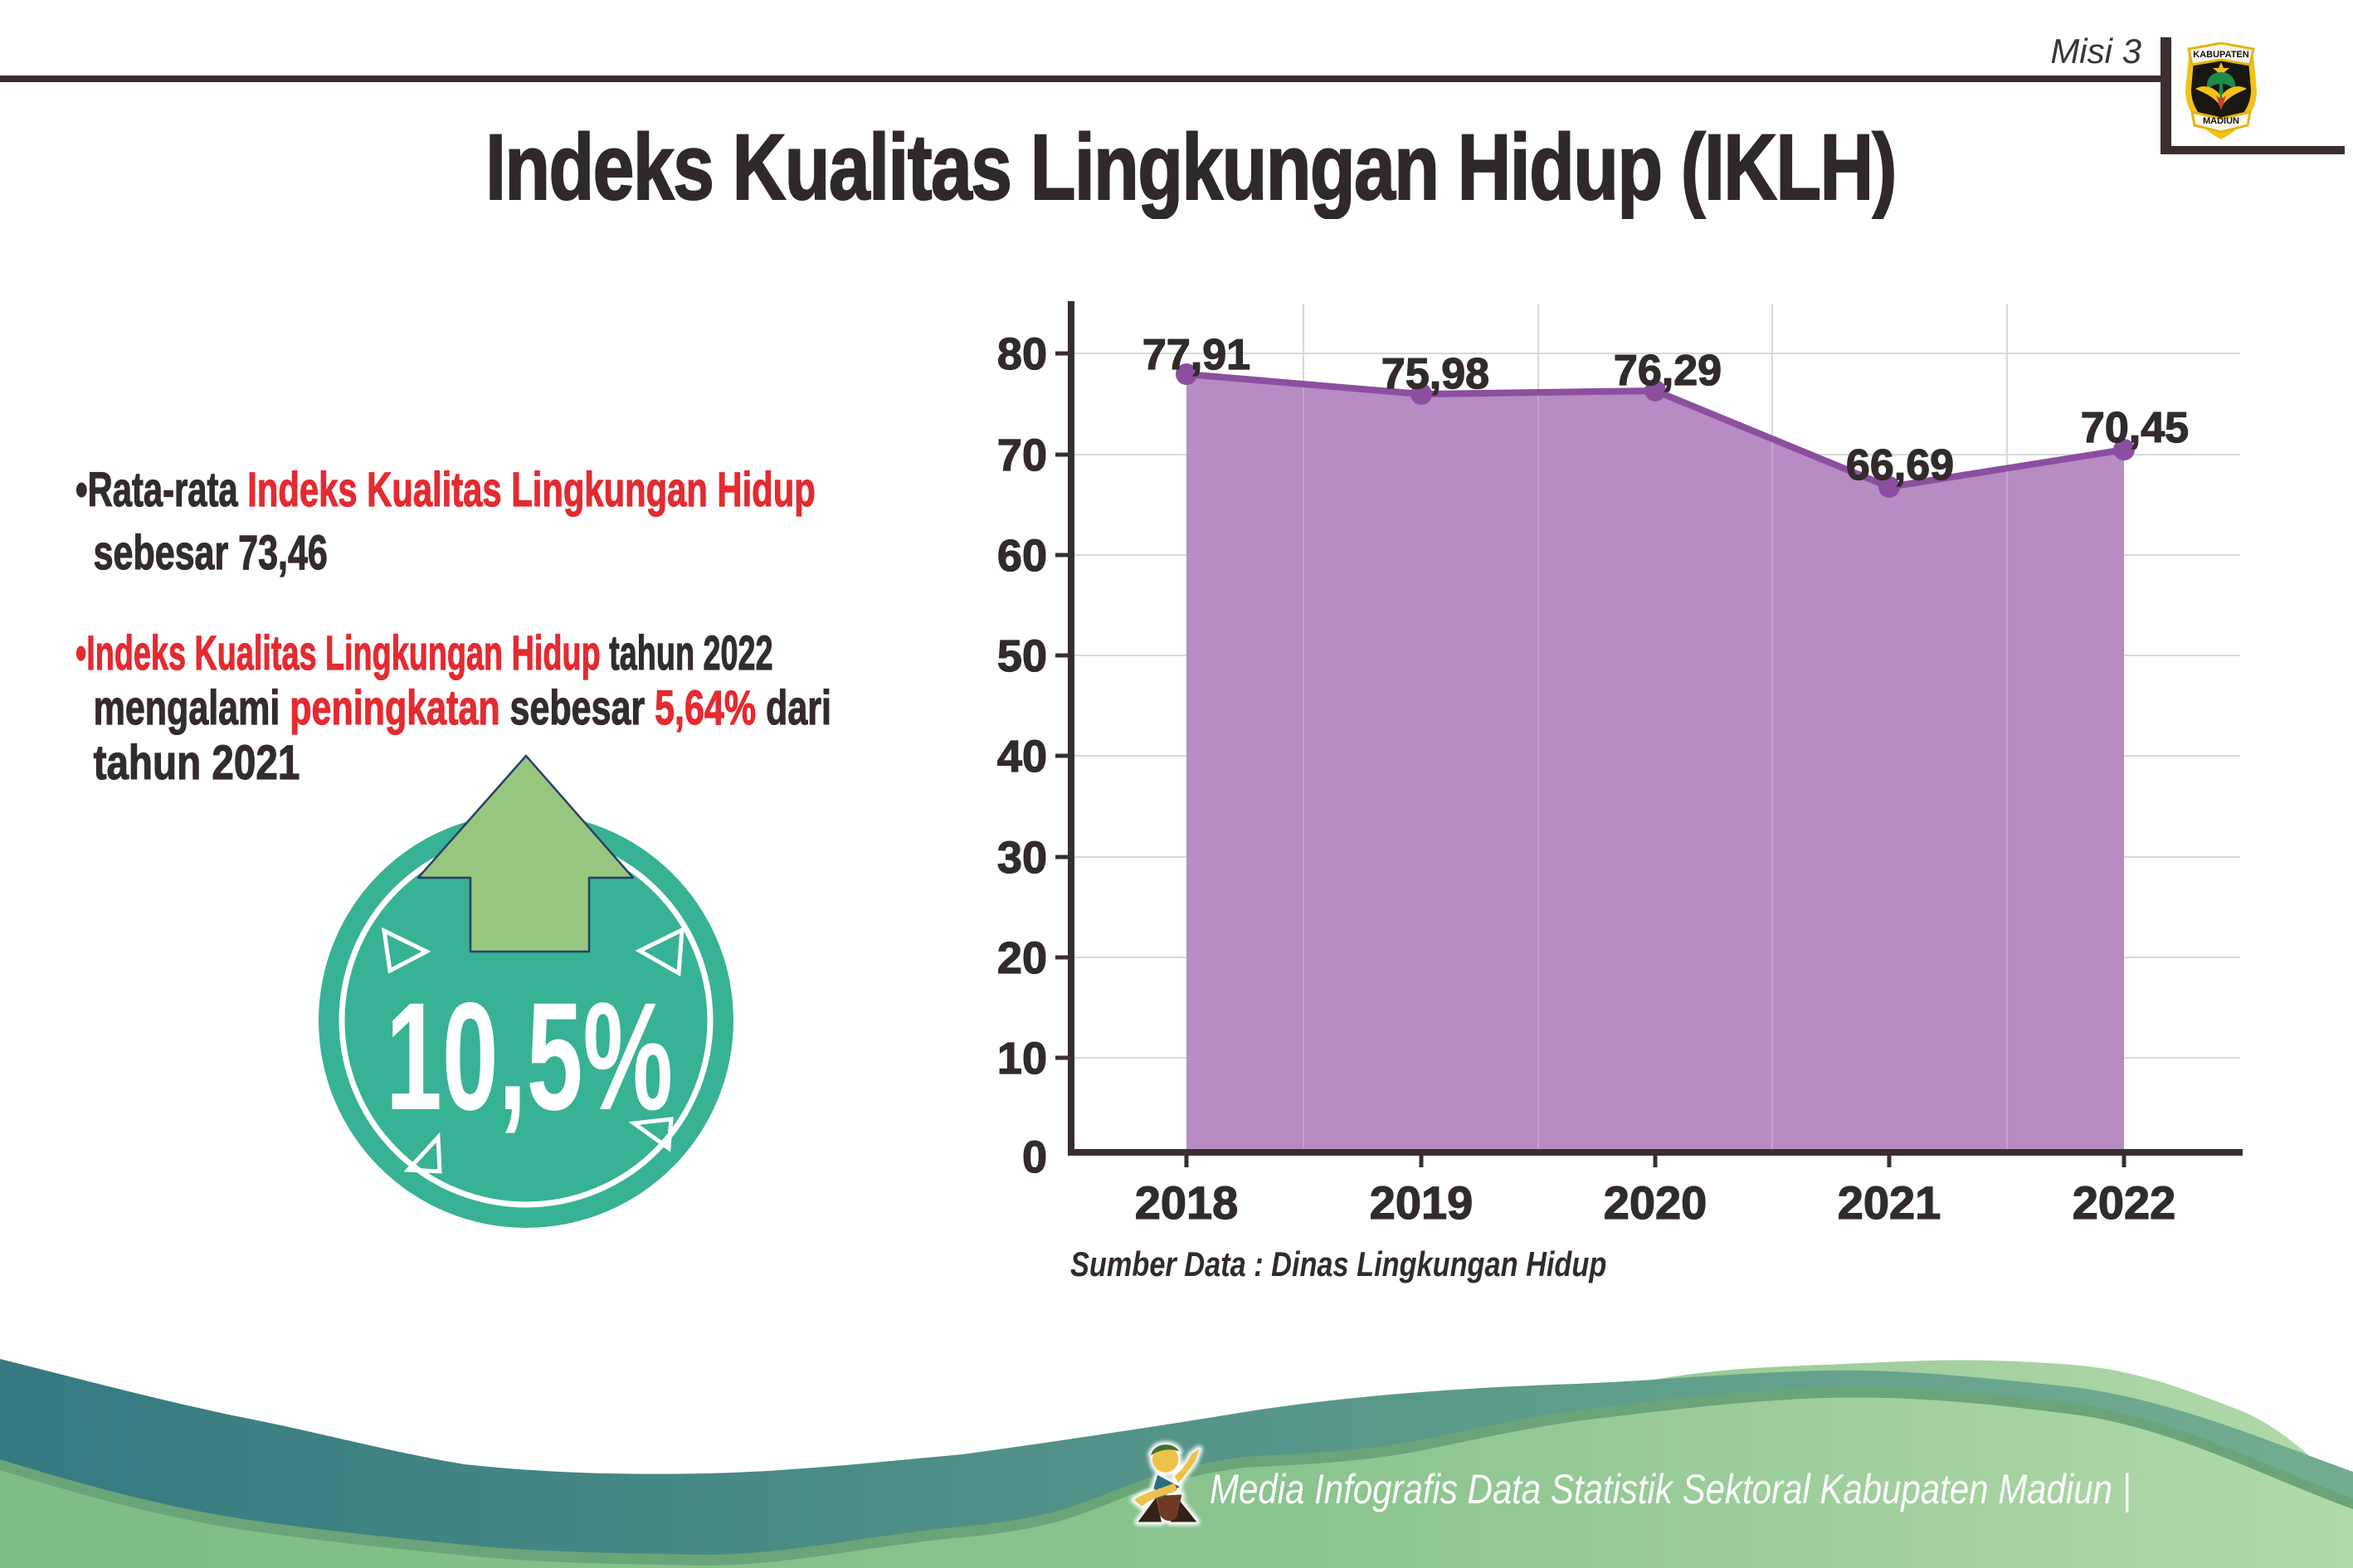 The image size is (2353, 1568). I want to click on svg-text: 76,29, so click(1668, 371).